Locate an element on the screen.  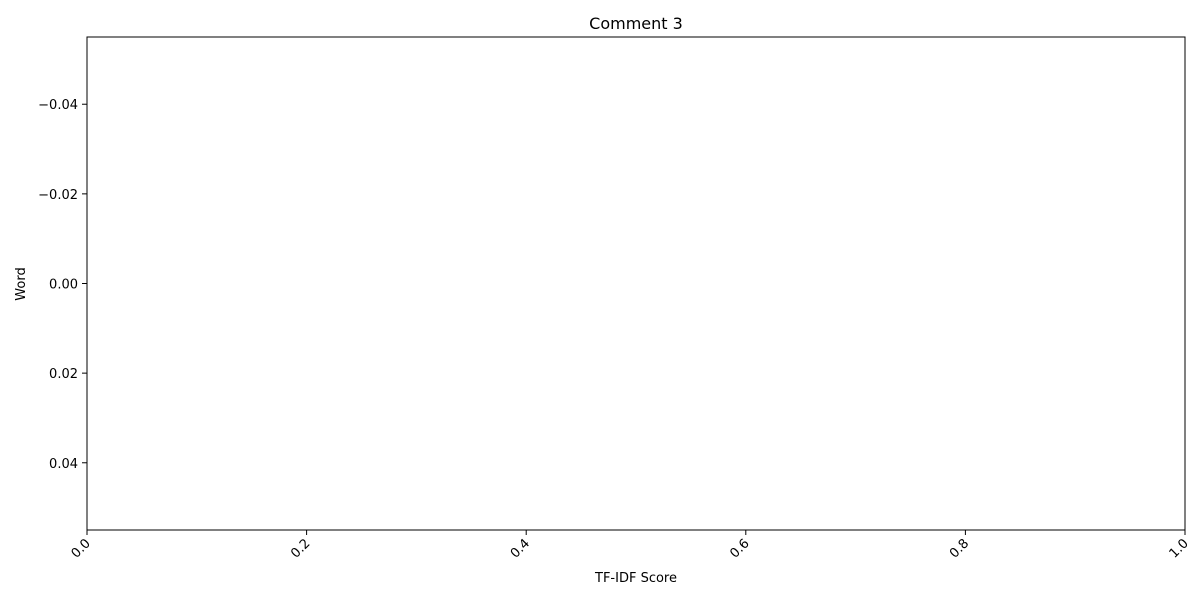
x-tick-label: 0.0 is located at coordinates (81, 548).